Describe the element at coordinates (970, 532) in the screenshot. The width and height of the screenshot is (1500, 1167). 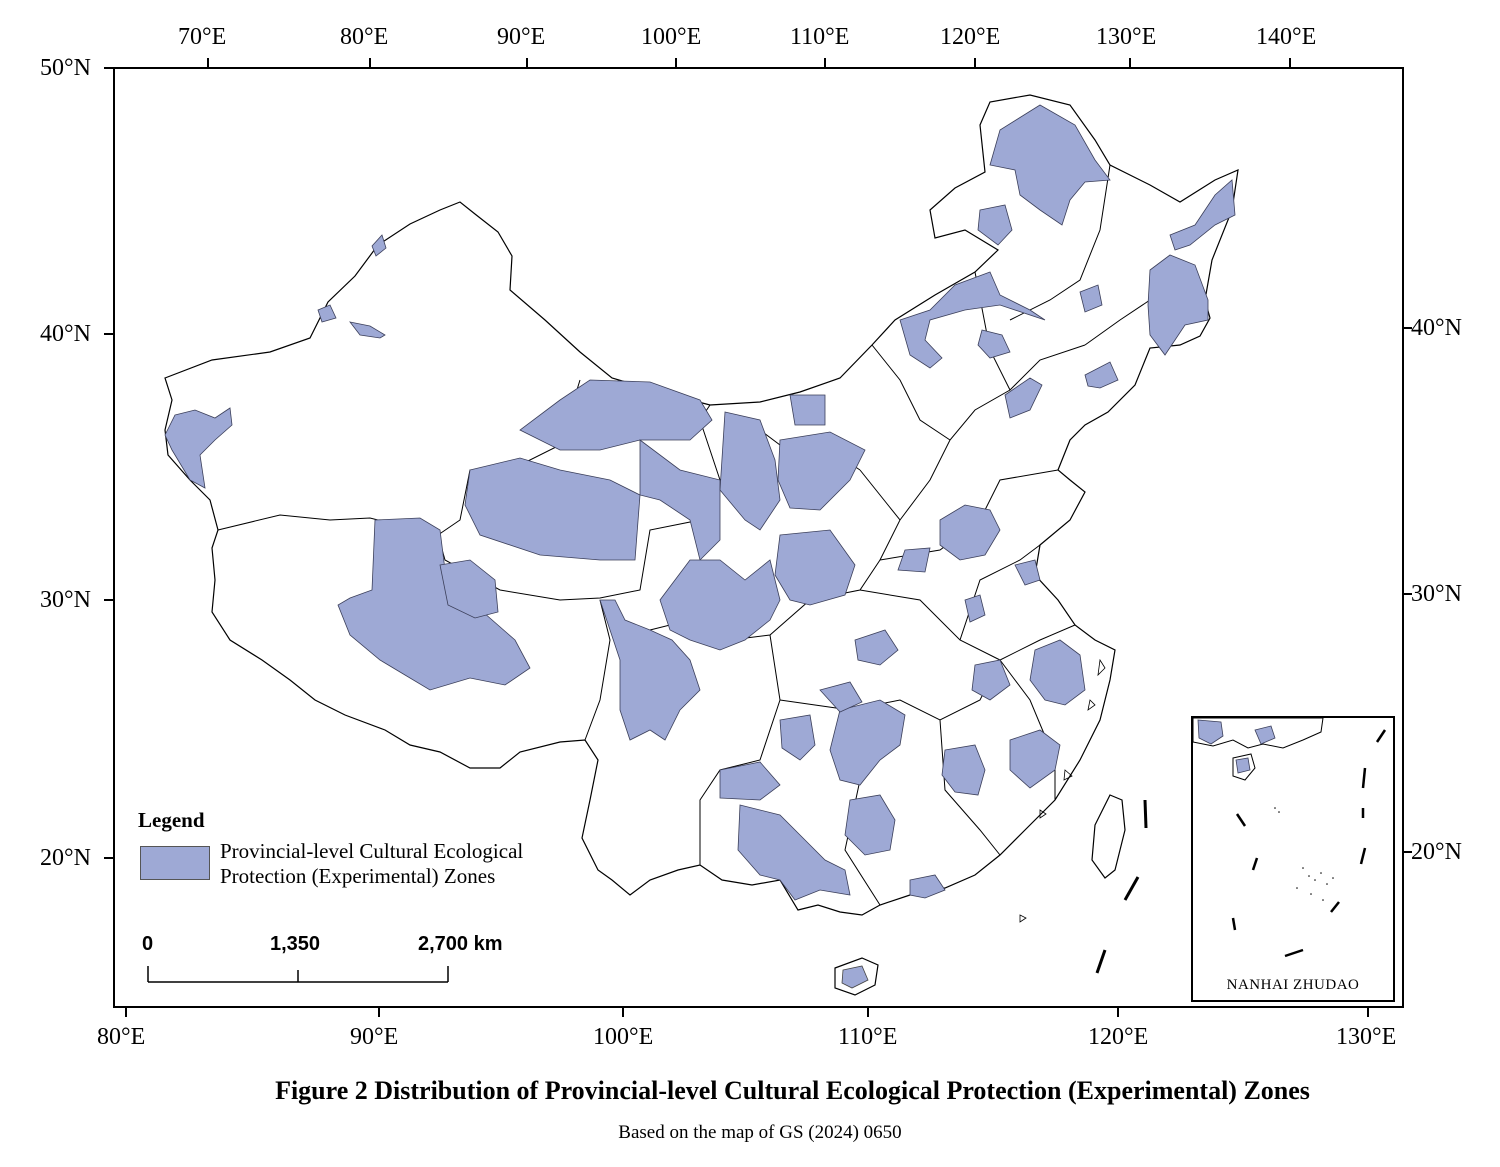
I see `zone-shandong` at that location.